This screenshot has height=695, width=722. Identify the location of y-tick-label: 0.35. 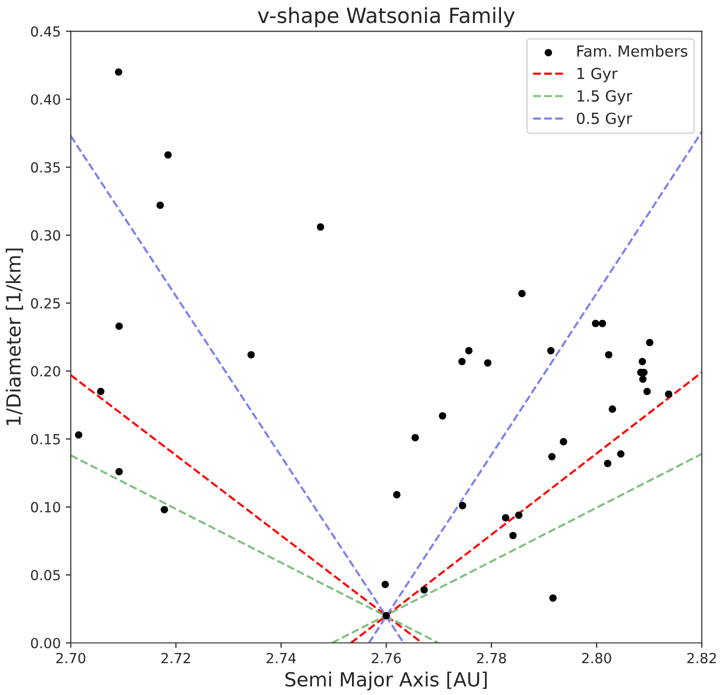
(45, 167).